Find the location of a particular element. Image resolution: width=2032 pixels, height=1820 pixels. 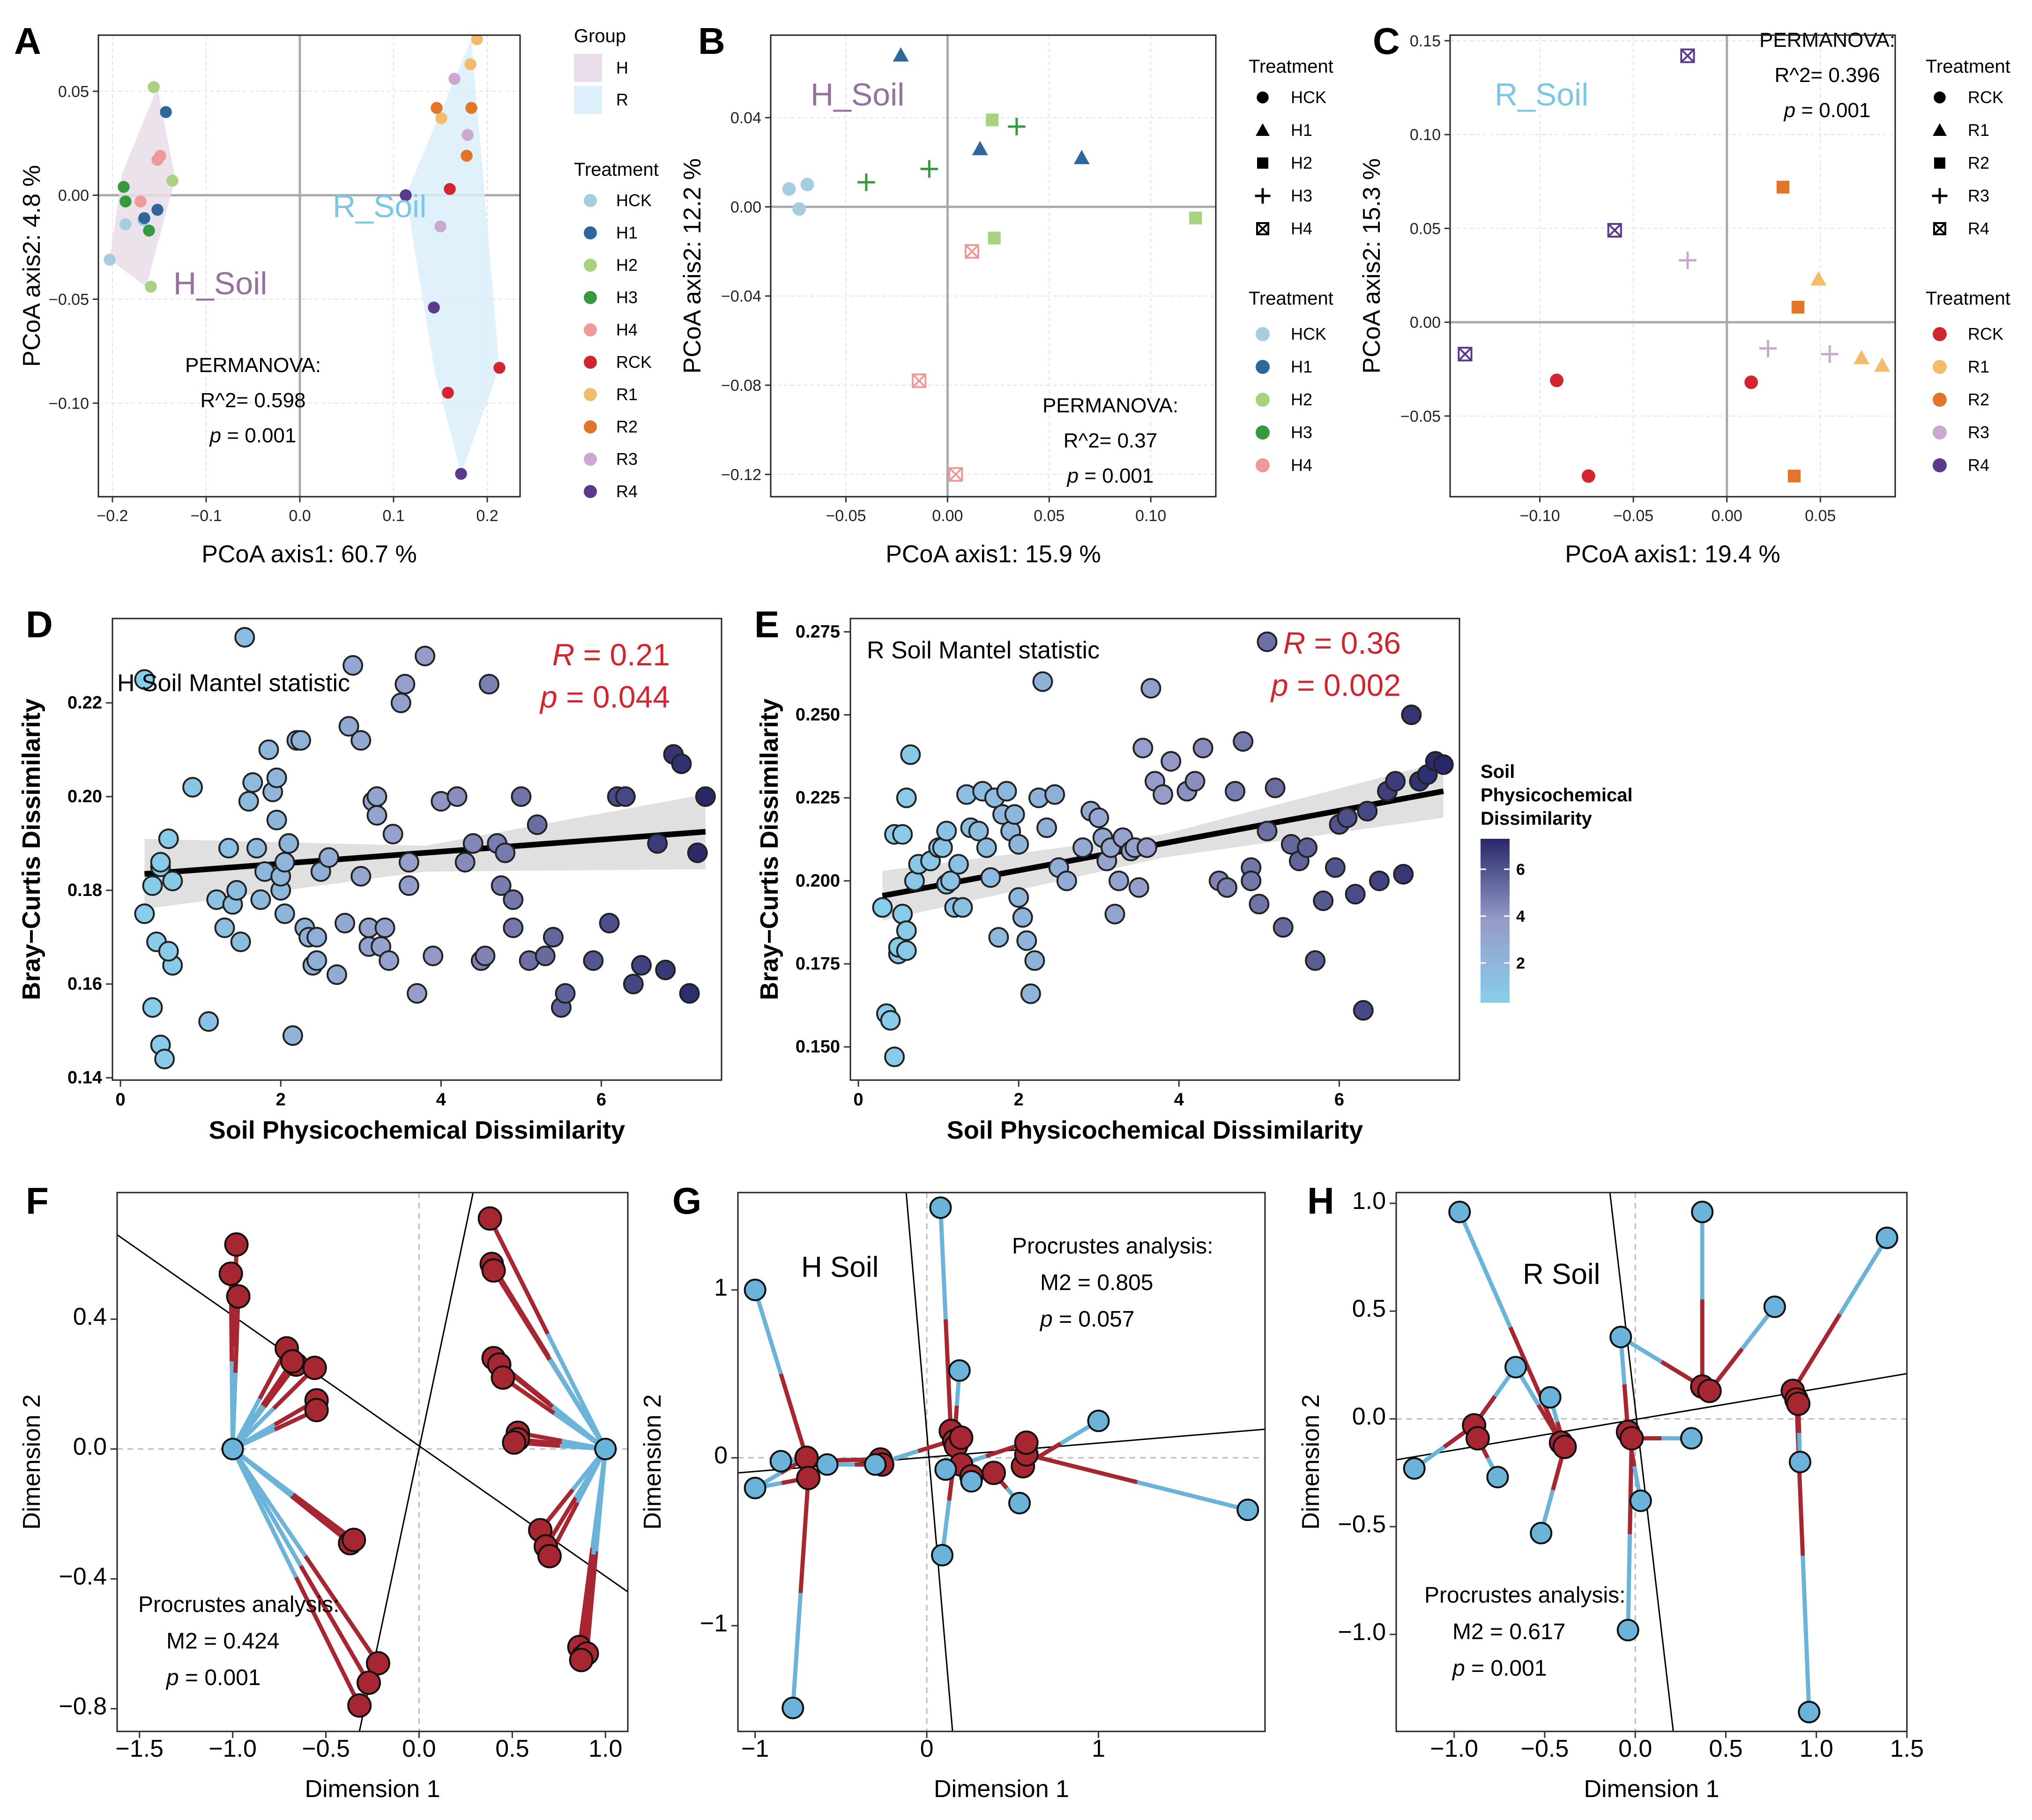

legend-color-label: H3 is located at coordinates (1301, 432).